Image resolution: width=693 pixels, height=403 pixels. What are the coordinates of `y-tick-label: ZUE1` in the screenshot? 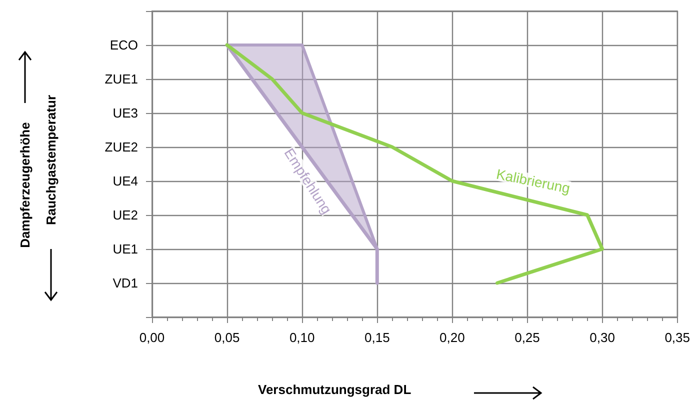 It's located at (121, 79).